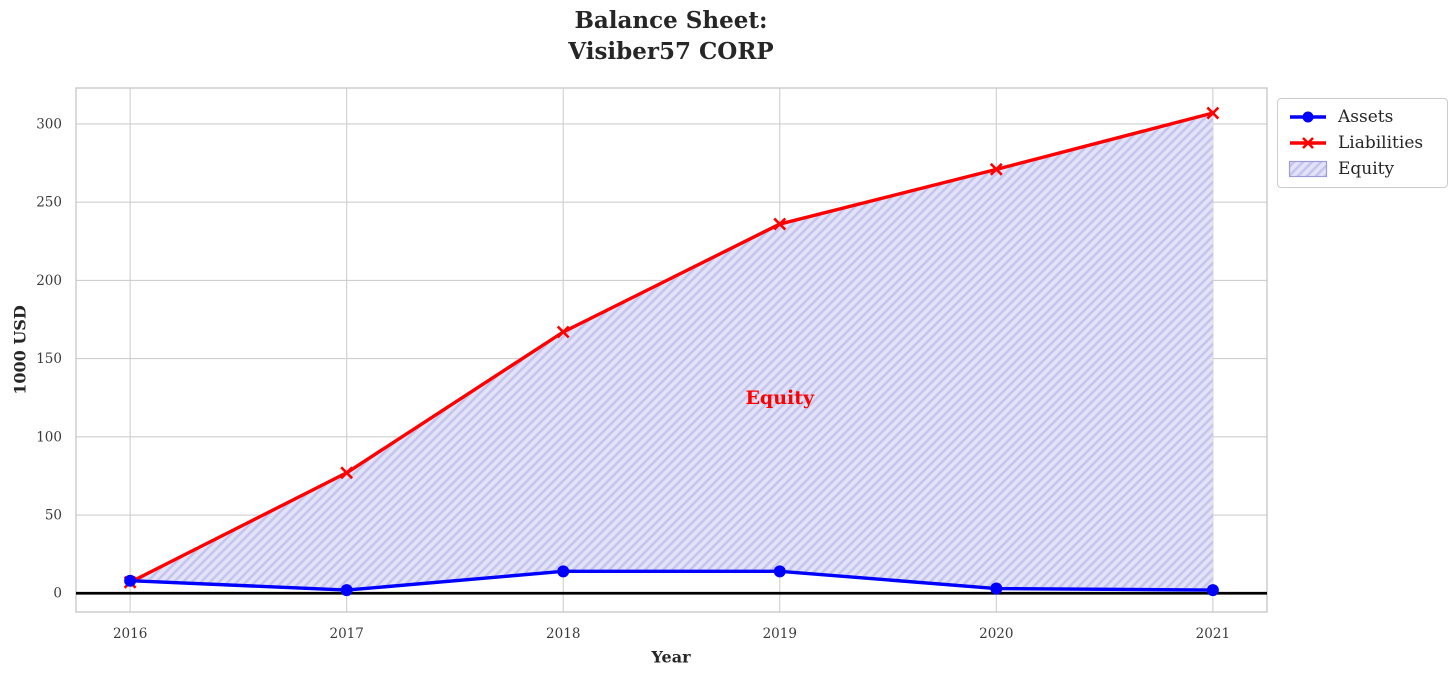 Image resolution: width=1454 pixels, height=676 pixels. I want to click on assets-line, so click(671, 580).